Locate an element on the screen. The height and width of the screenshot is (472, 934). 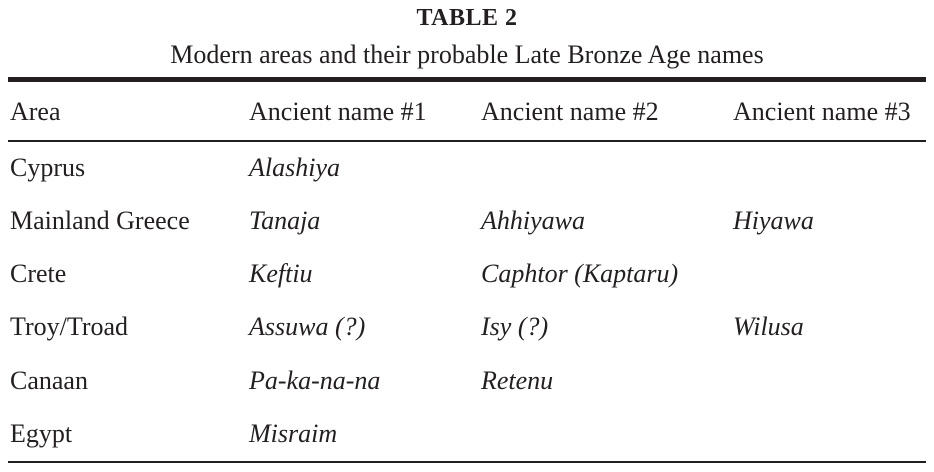
area-cell: Cyprus is located at coordinates (48, 167).